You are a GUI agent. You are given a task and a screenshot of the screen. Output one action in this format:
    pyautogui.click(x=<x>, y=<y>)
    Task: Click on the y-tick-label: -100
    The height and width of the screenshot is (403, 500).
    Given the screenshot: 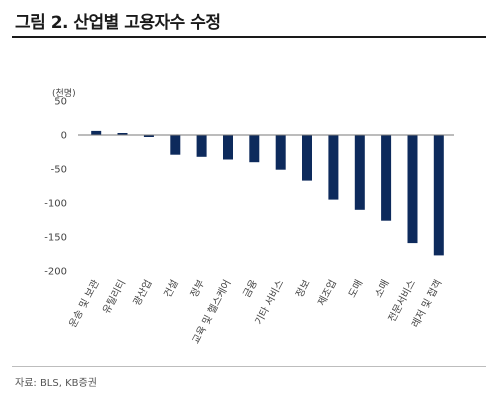 What is the action you would take?
    pyautogui.click(x=55, y=204)
    